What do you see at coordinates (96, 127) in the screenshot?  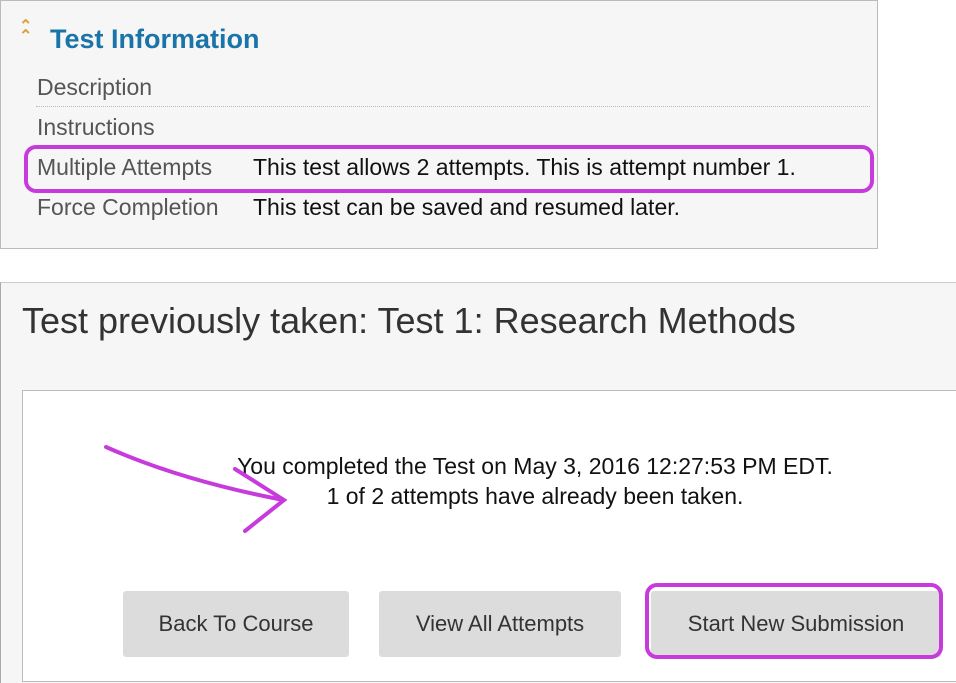 I see `label-instructions: Instructions` at bounding box center [96, 127].